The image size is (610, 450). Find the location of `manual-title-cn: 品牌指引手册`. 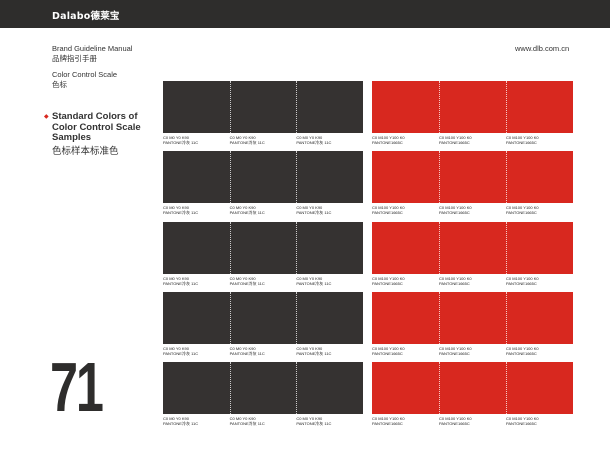

manual-title-cn: 品牌指引手册 is located at coordinates (74, 58).